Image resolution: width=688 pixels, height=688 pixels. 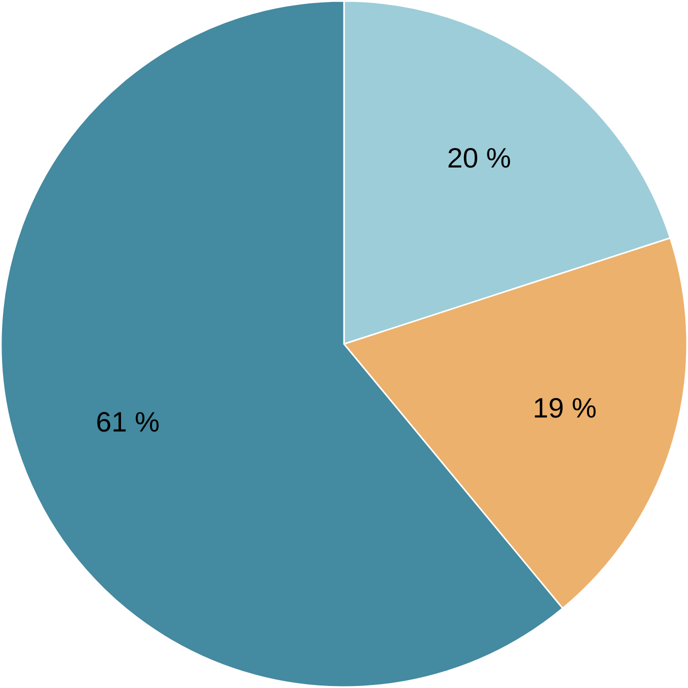 What do you see at coordinates (128, 422) in the screenshot?
I see `data-label: 61 %` at bounding box center [128, 422].